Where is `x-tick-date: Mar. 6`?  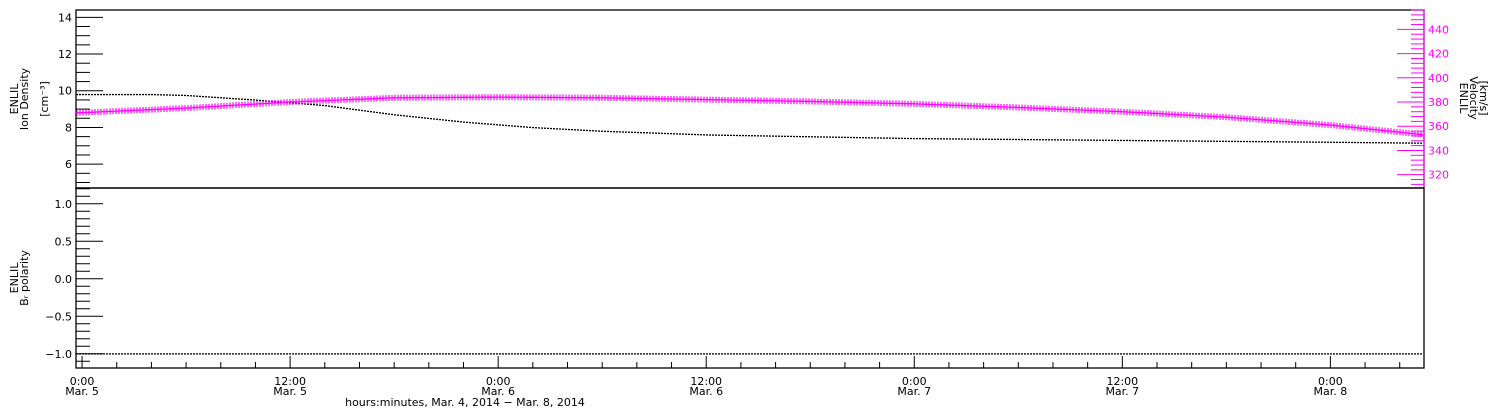 x-tick-date: Mar. 6 is located at coordinates (498, 391).